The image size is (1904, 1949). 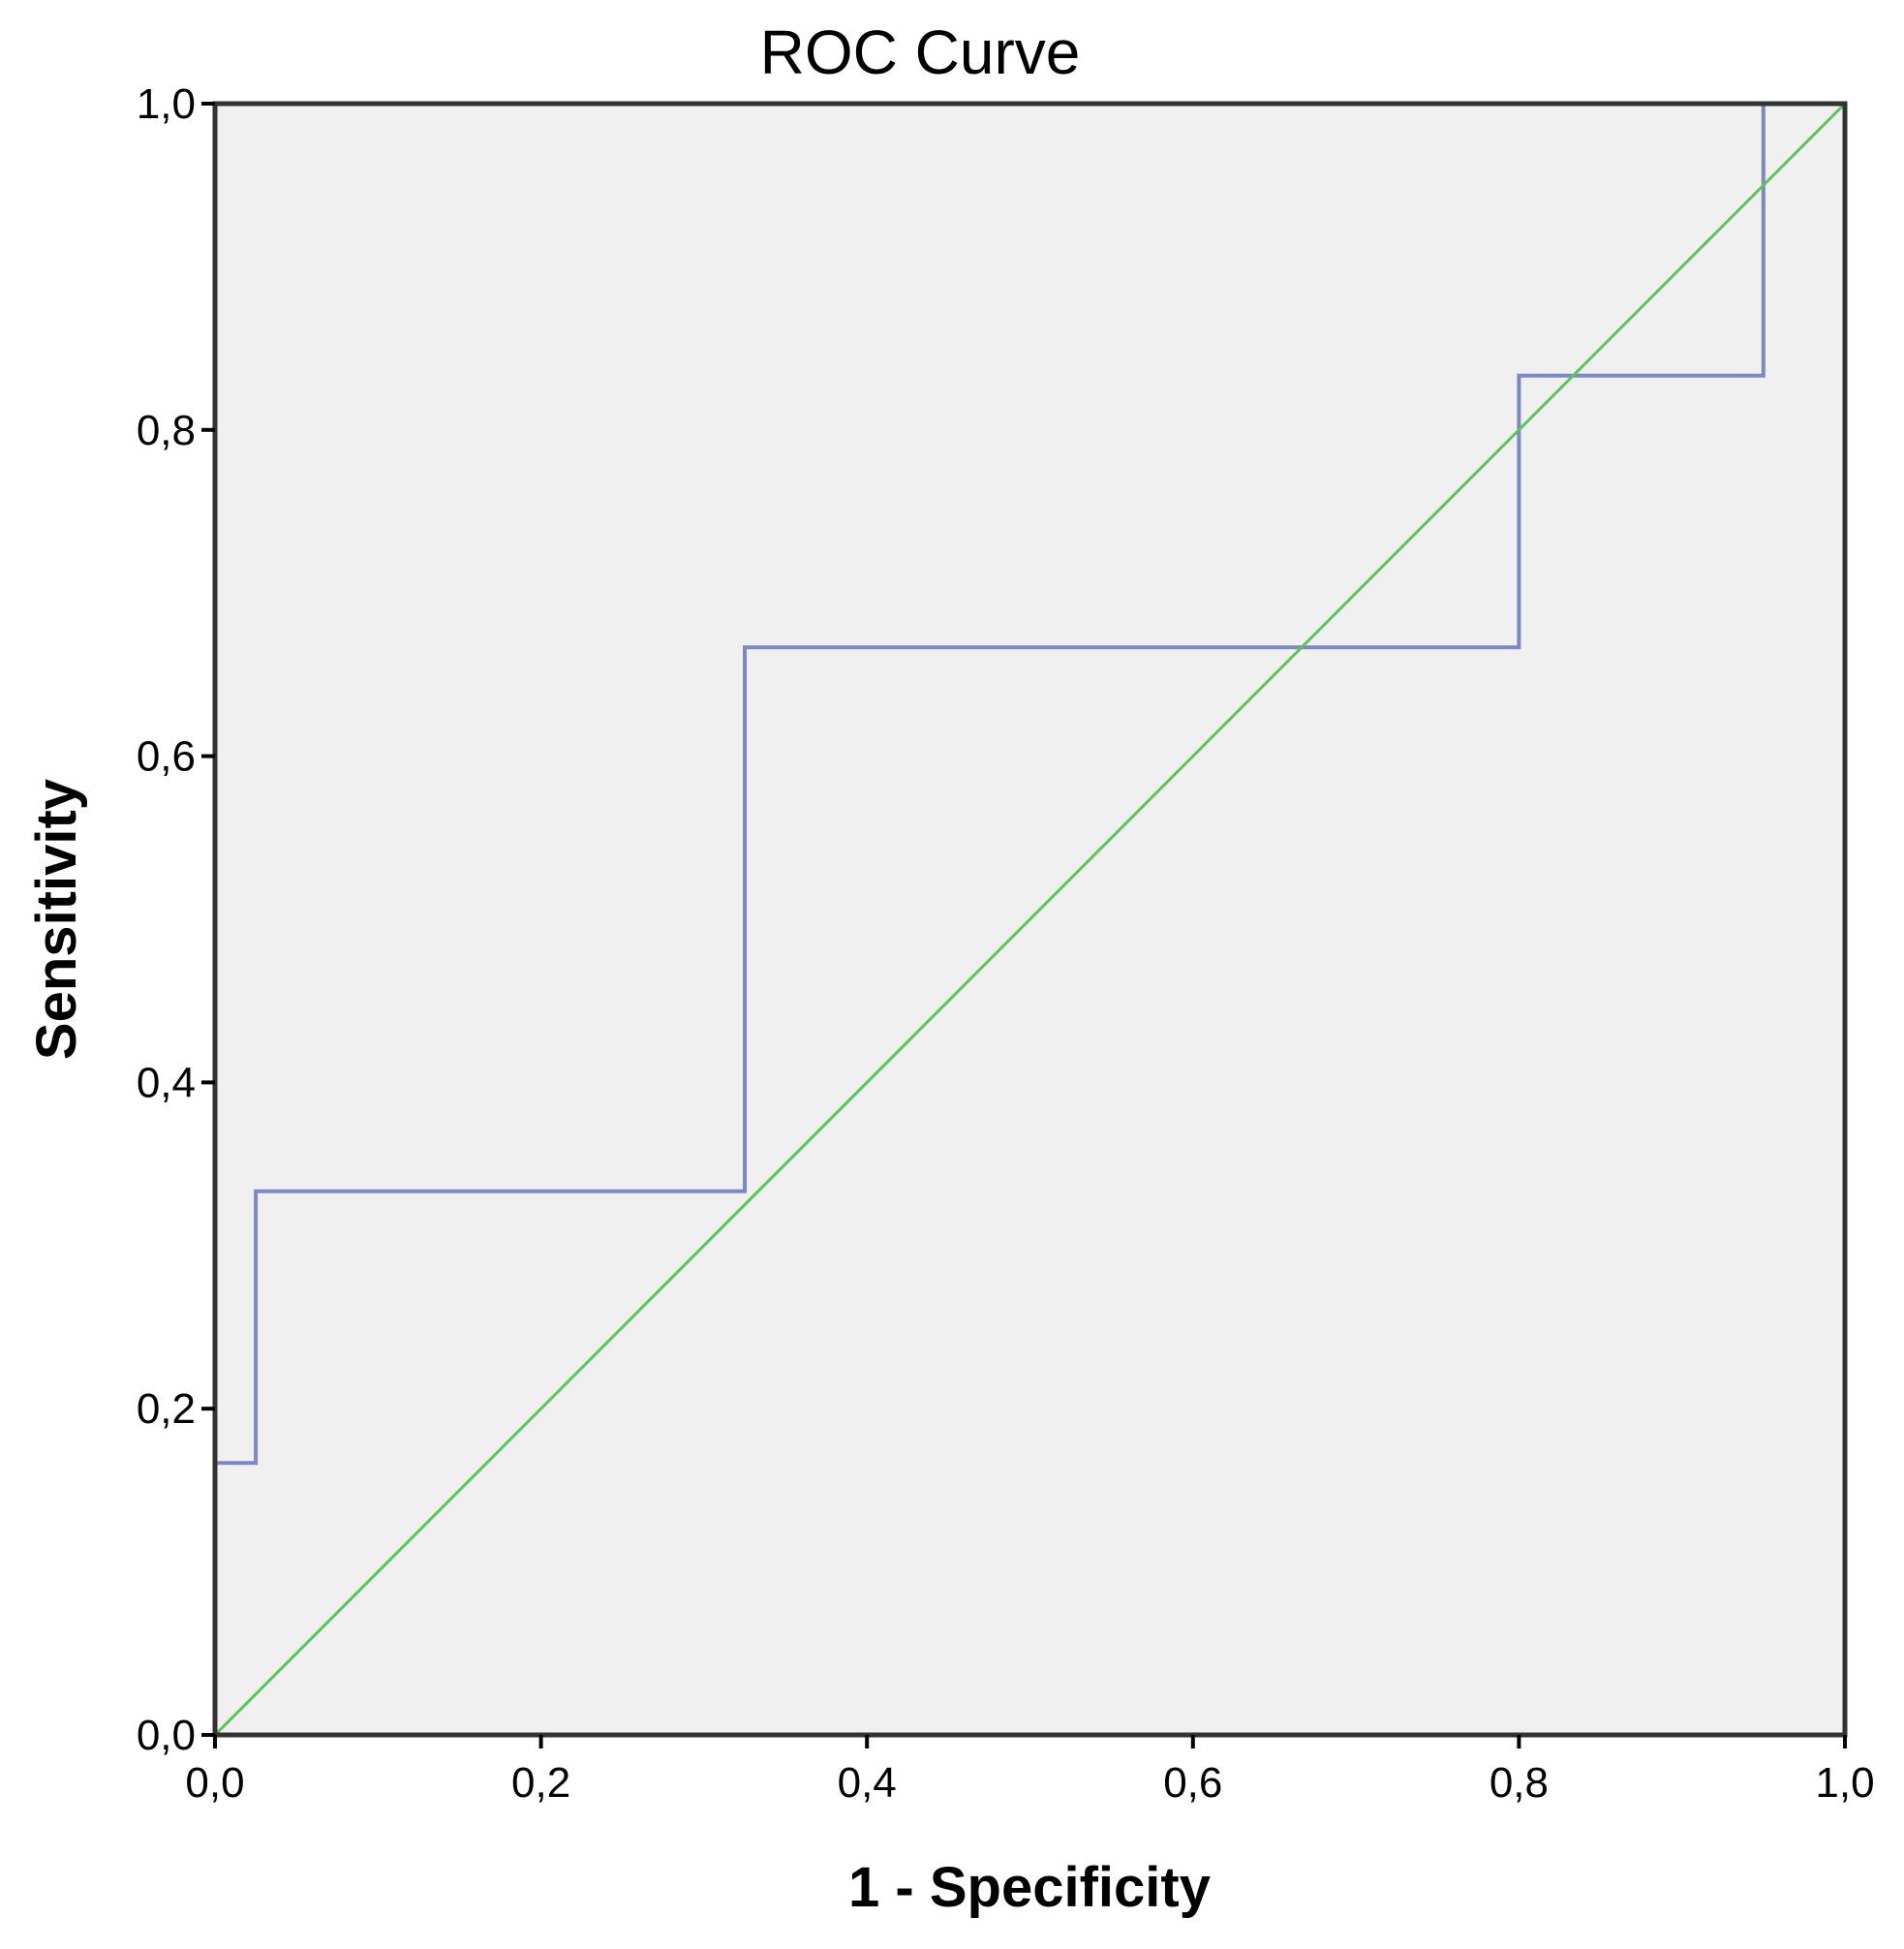 What do you see at coordinates (1845, 1783) in the screenshot?
I see `x-tick-label: 1,0` at bounding box center [1845, 1783].